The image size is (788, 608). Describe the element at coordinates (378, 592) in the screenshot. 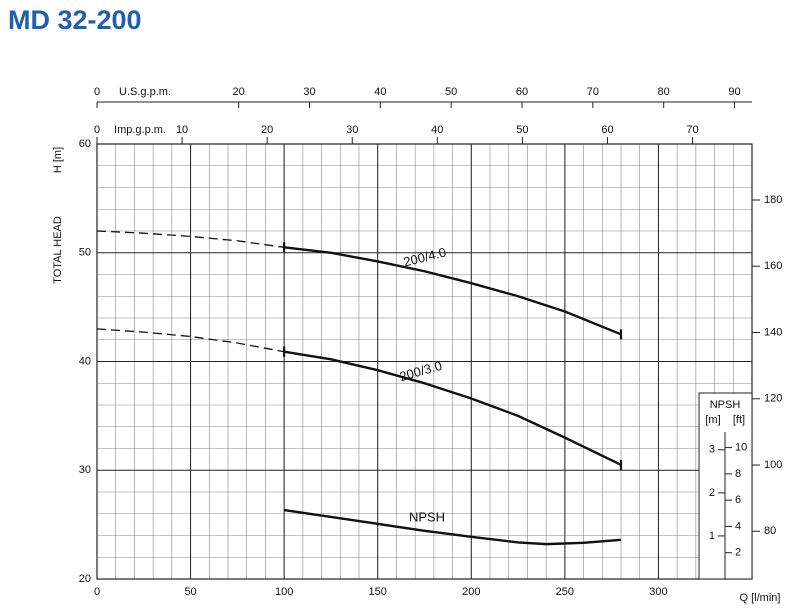

I see `x-tick-label: 150` at that location.